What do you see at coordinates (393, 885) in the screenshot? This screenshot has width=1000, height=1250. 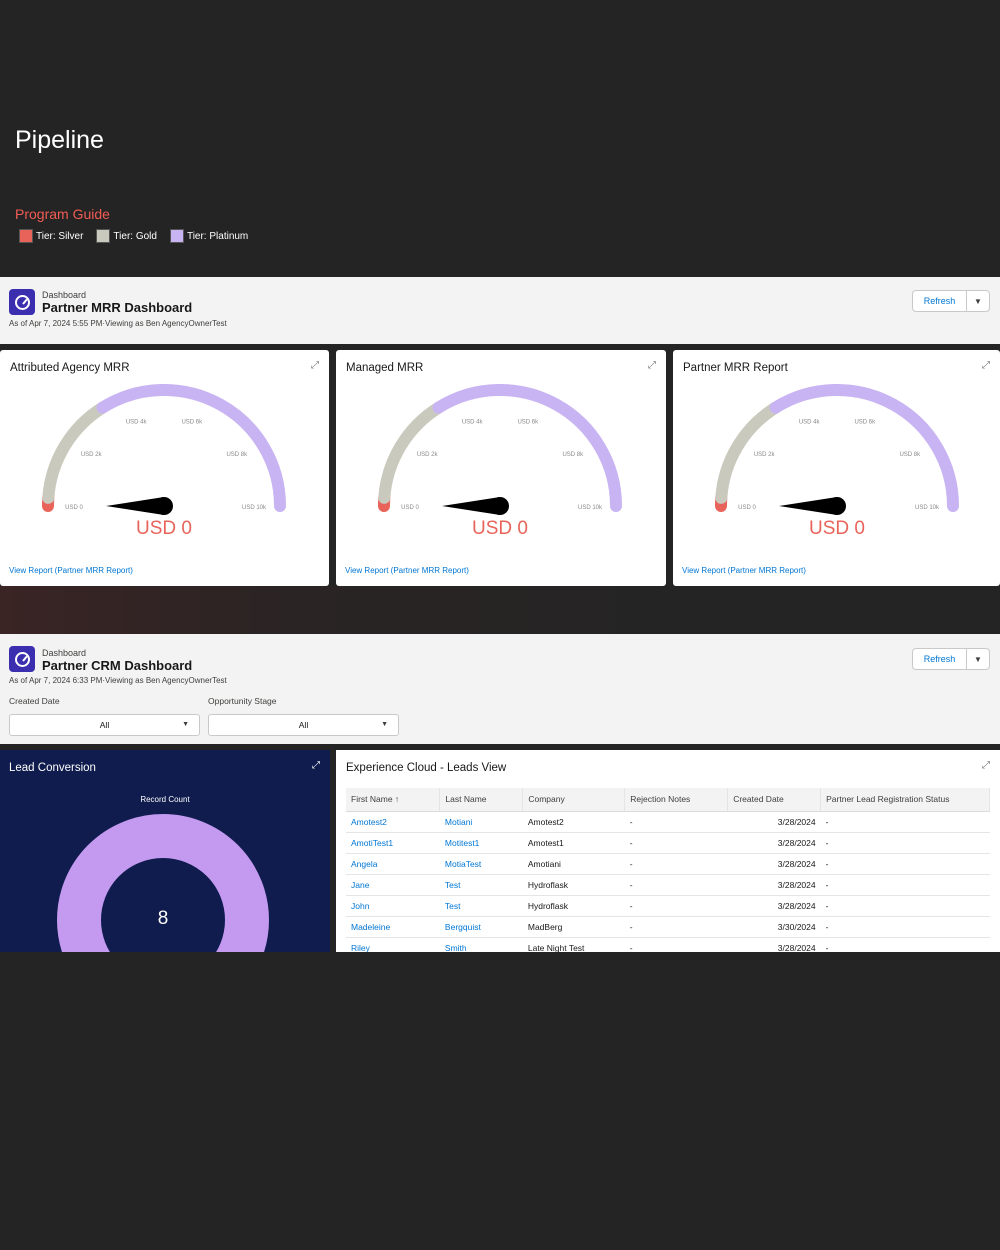 I see `table-cell-link: Jane` at bounding box center [393, 885].